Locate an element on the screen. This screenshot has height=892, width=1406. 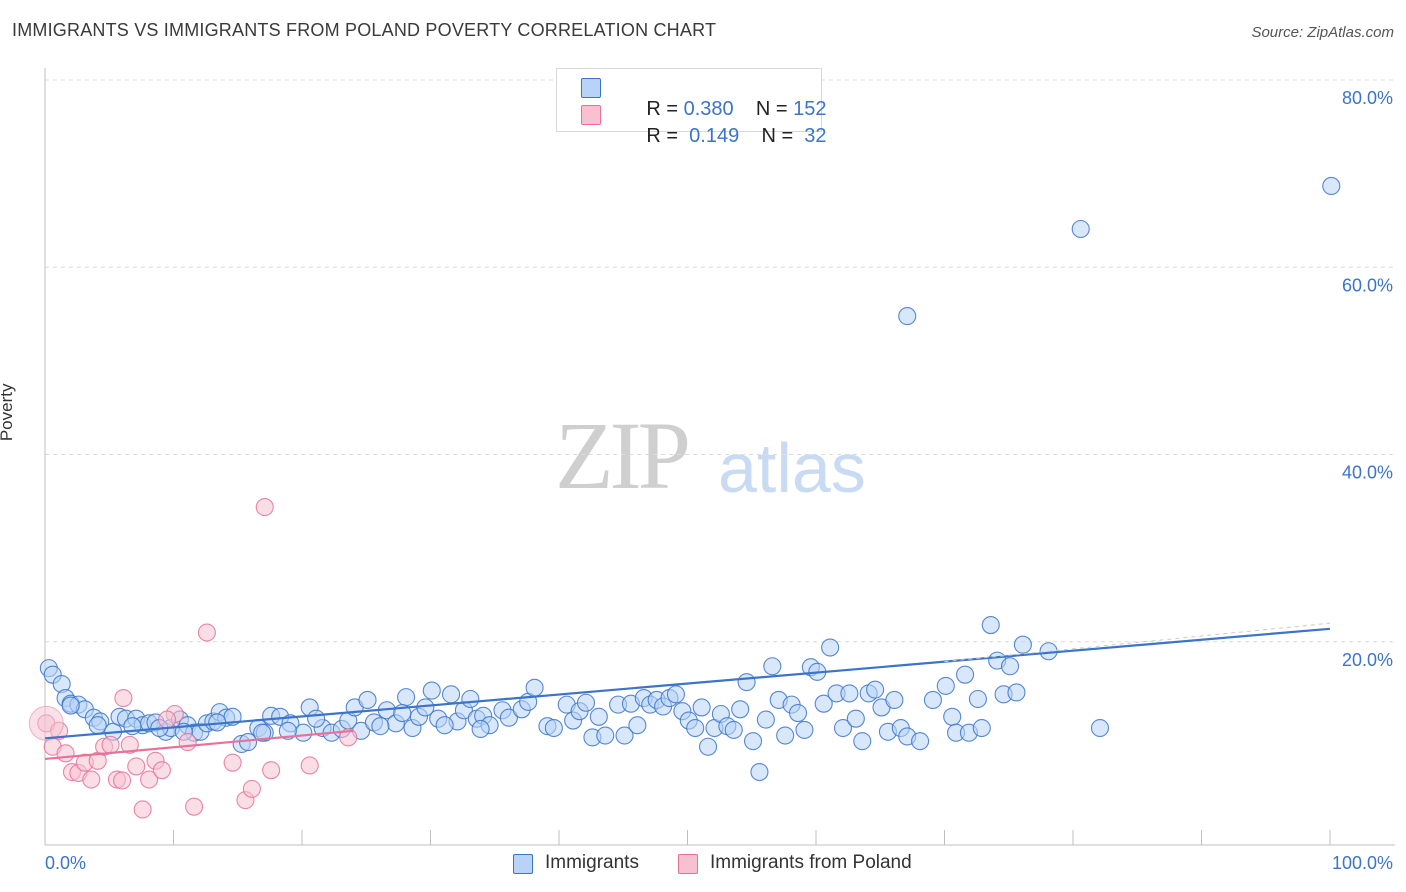
y-tick-label: 20.0% is located at coordinates (1367, 660).